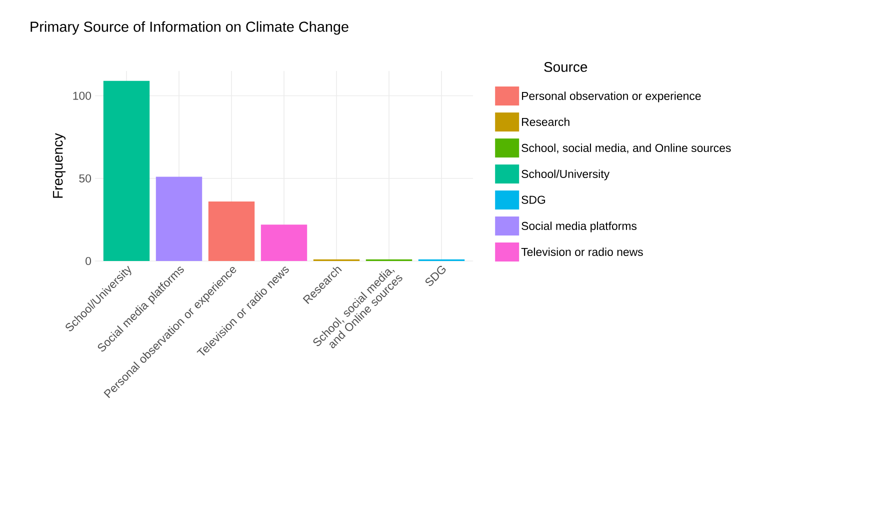  Describe the element at coordinates (611, 97) in the screenshot. I see `legend-label: Personal observation or experience` at that location.